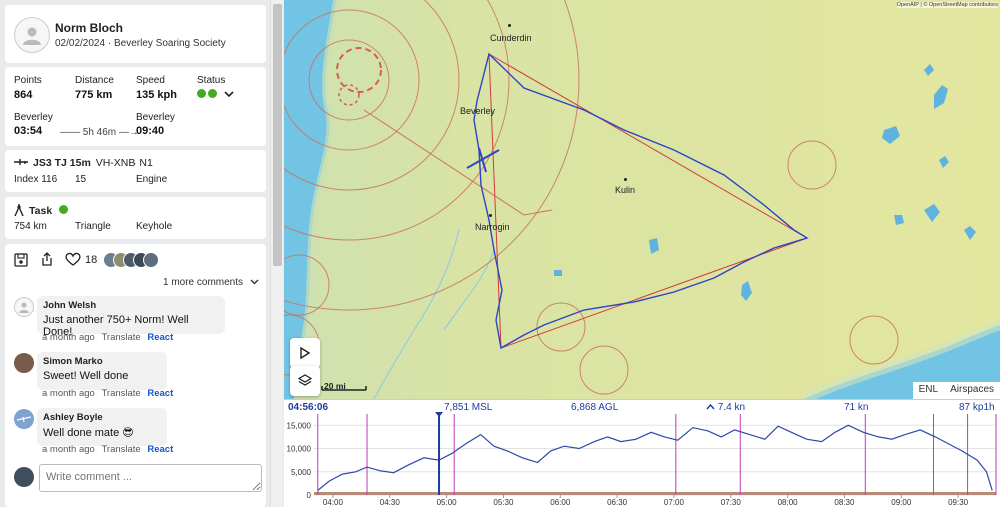 The image size is (1000, 507). I want to click on points-label: Points, so click(28, 80).